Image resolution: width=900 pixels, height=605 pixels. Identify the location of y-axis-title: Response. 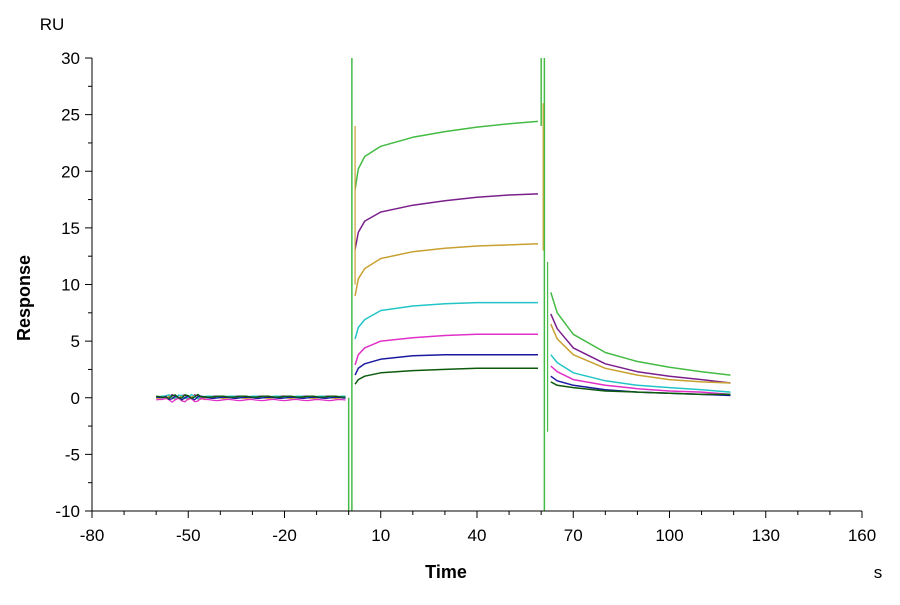
(24, 298).